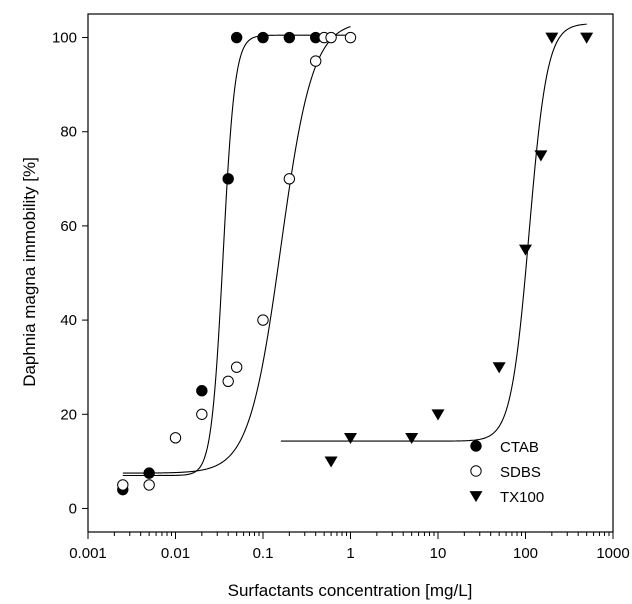 Image resolution: width=632 pixels, height=604 pixels. I want to click on x-tick-label: 100, so click(525, 553).